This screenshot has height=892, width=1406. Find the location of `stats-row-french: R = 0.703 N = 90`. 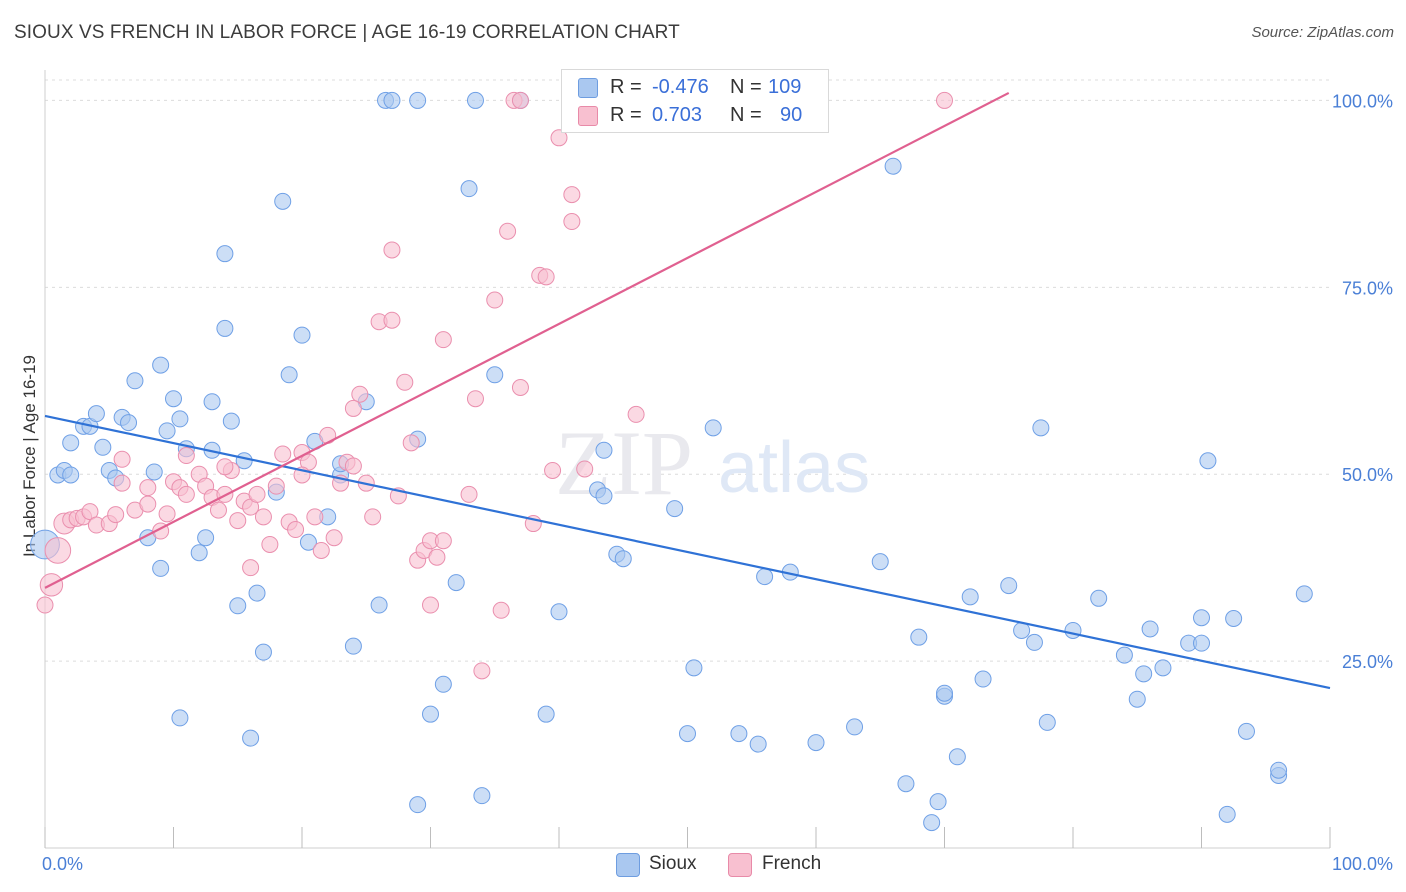

stats-row-french: R = 0.703 N = 90 is located at coordinates (695, 115).